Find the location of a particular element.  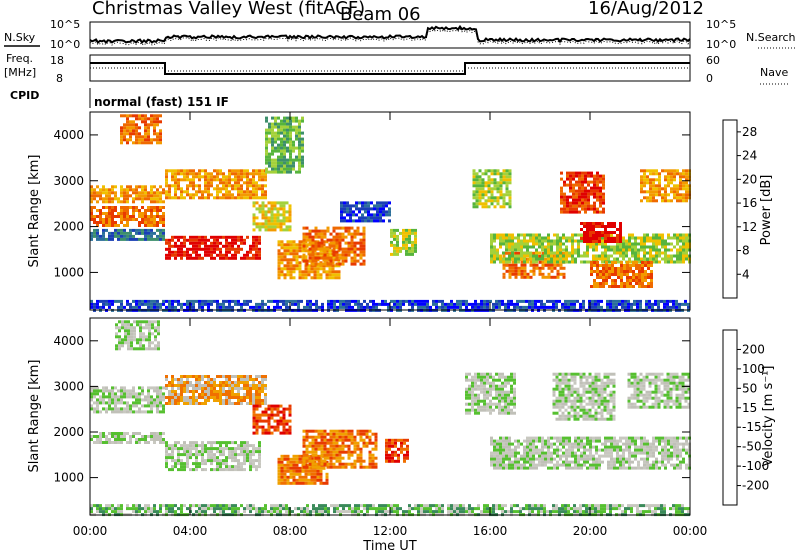

nsearch-label: N.Search is located at coordinates (771, 37).